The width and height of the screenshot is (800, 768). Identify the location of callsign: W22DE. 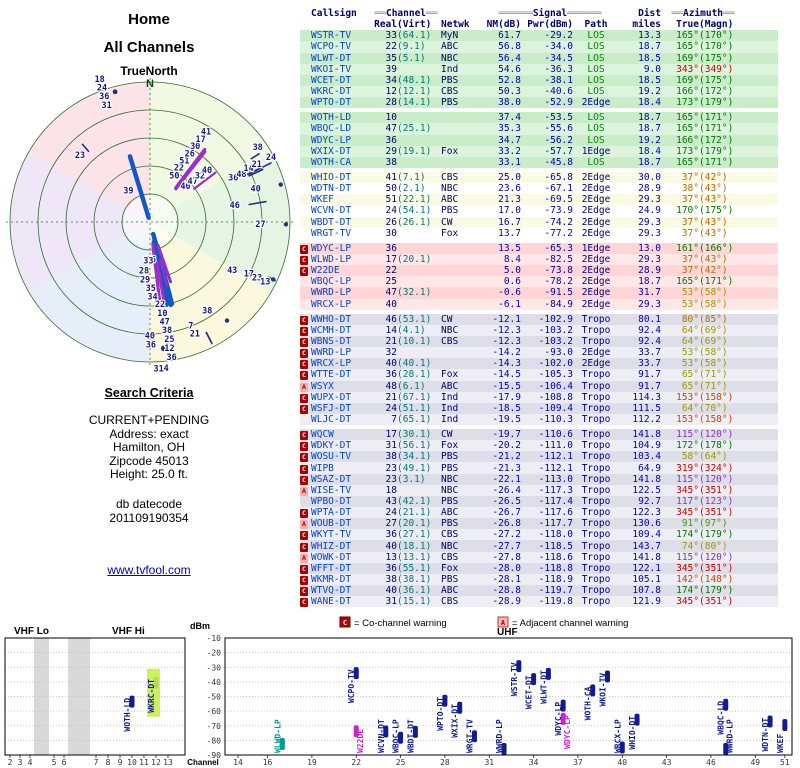
(325, 271).